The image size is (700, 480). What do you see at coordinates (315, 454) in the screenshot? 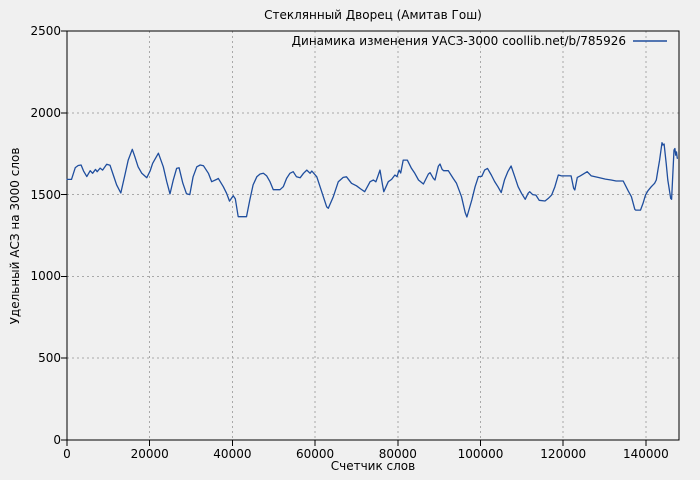
I see `x-tick-label: 60000` at bounding box center [315, 454].